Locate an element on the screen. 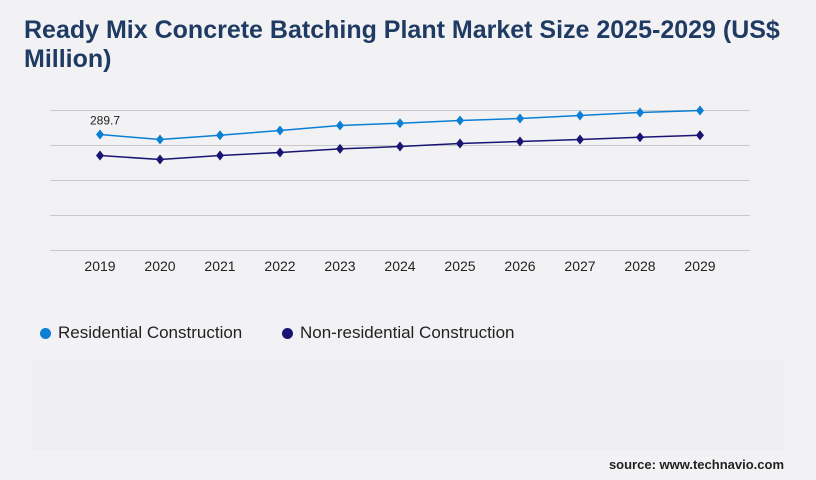 This screenshot has width=816, height=480. x-tick-label: 2023 is located at coordinates (339, 266).